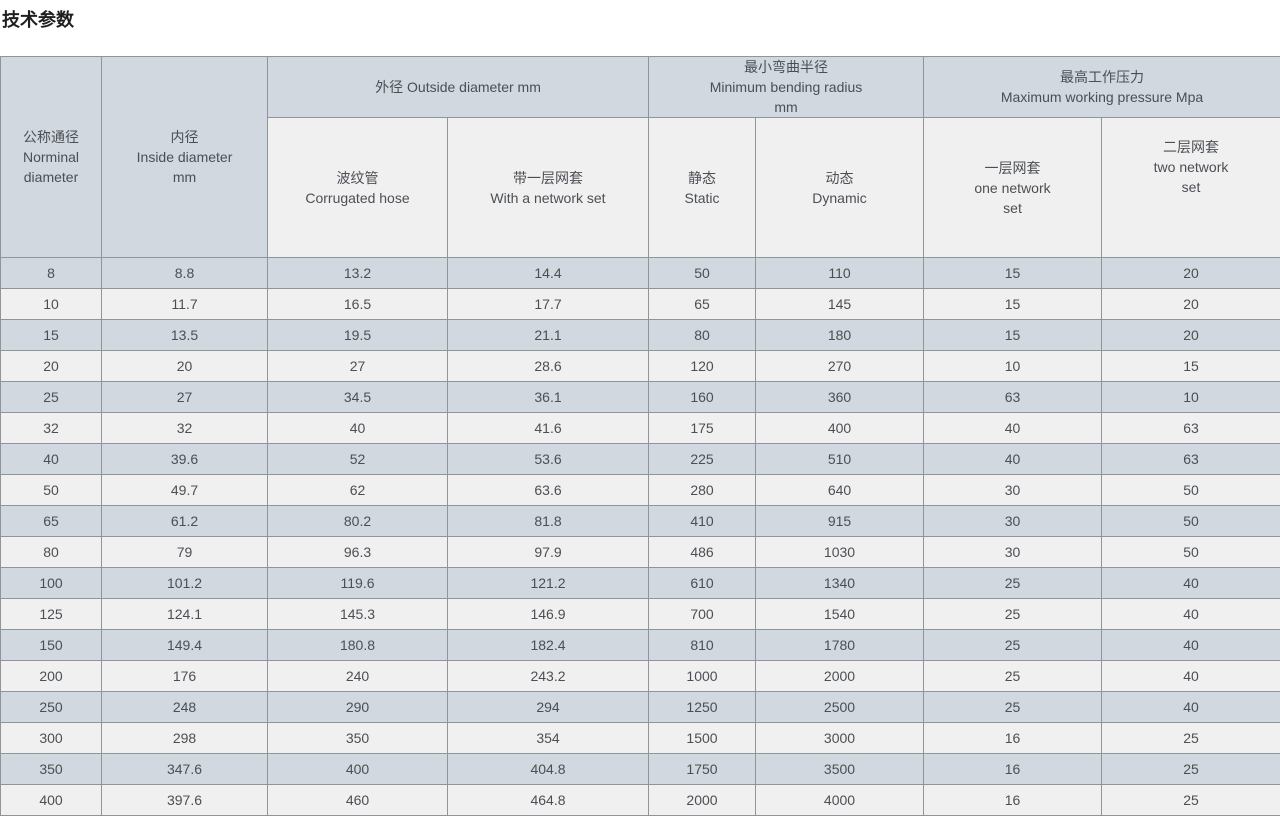 The image size is (1280, 818). I want to click on table-cell: 176, so click(184, 676).